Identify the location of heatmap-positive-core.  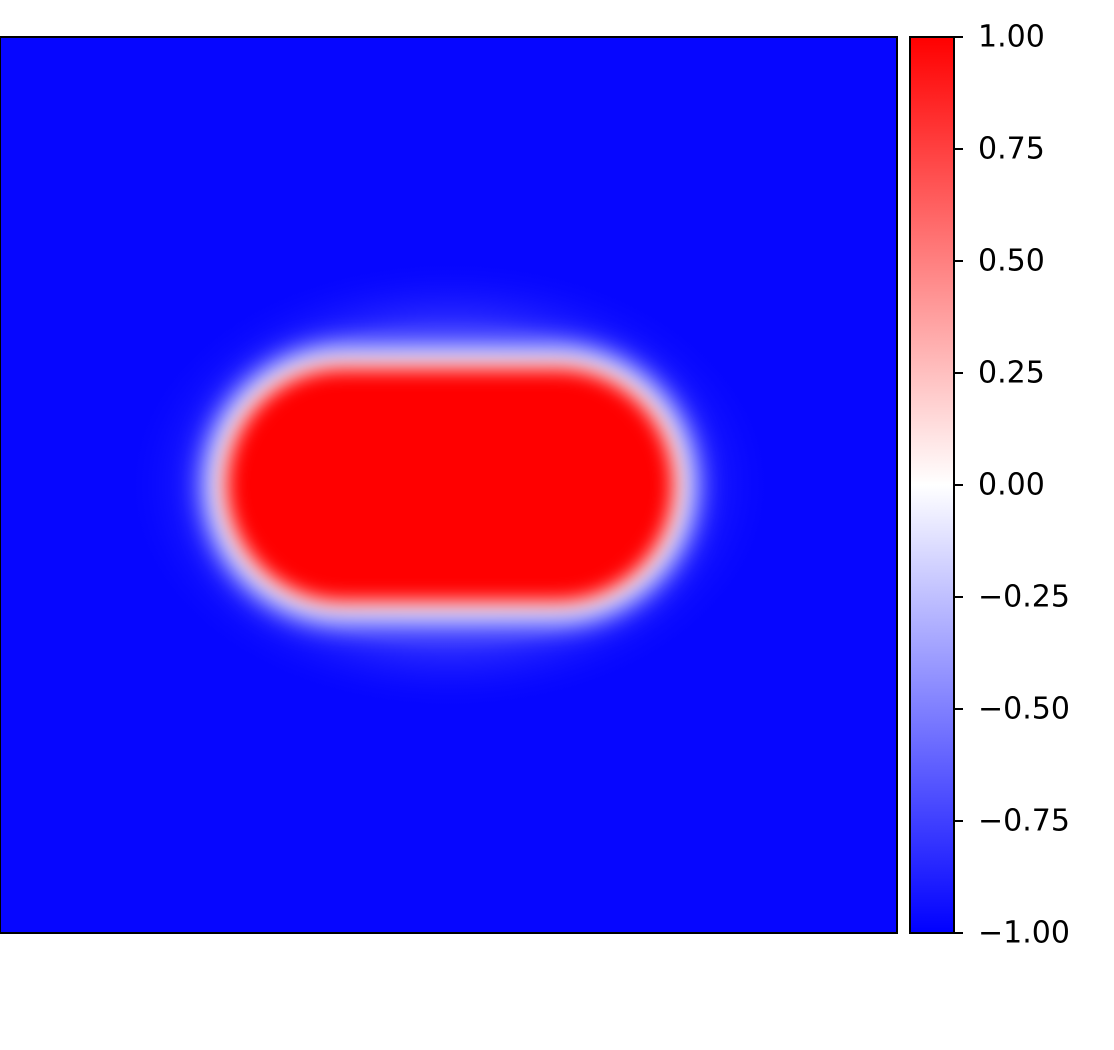
(450, 485).